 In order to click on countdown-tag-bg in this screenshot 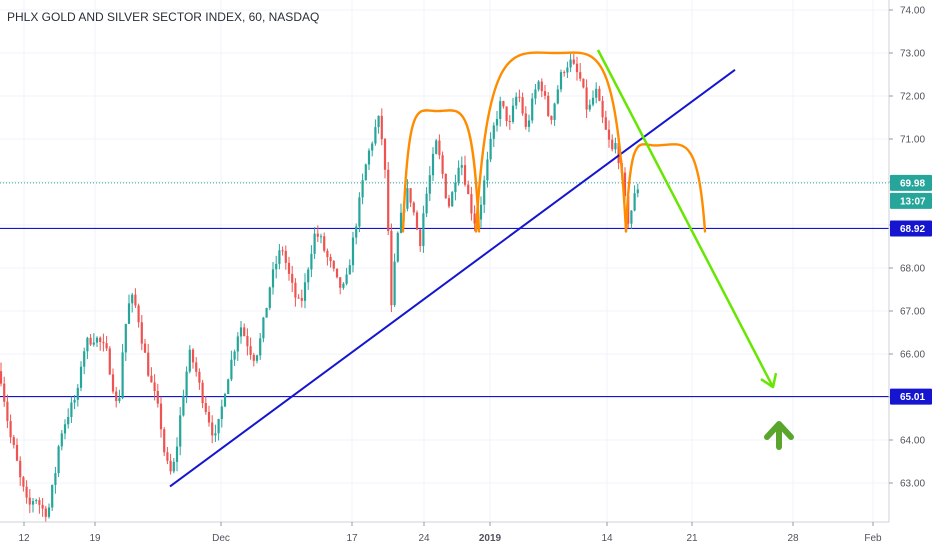, I will do `click(911, 200)`.